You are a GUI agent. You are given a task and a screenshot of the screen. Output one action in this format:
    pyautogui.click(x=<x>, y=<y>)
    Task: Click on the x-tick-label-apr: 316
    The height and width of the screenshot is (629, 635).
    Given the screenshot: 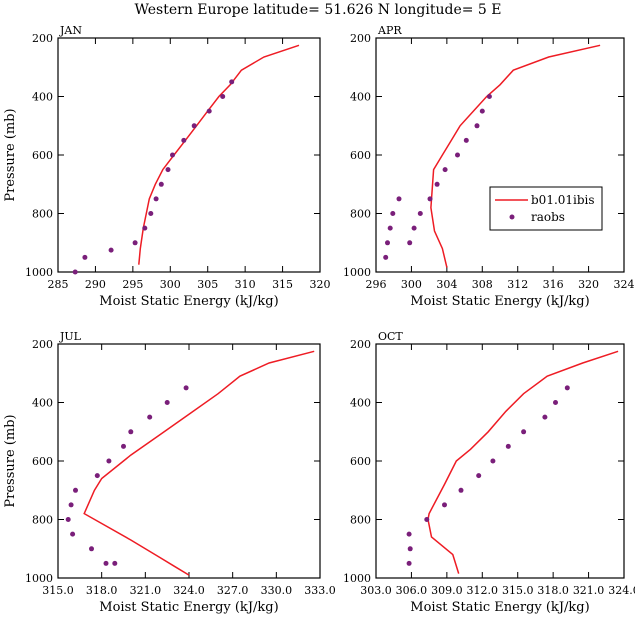 What is the action you would take?
    pyautogui.click(x=553, y=284)
    